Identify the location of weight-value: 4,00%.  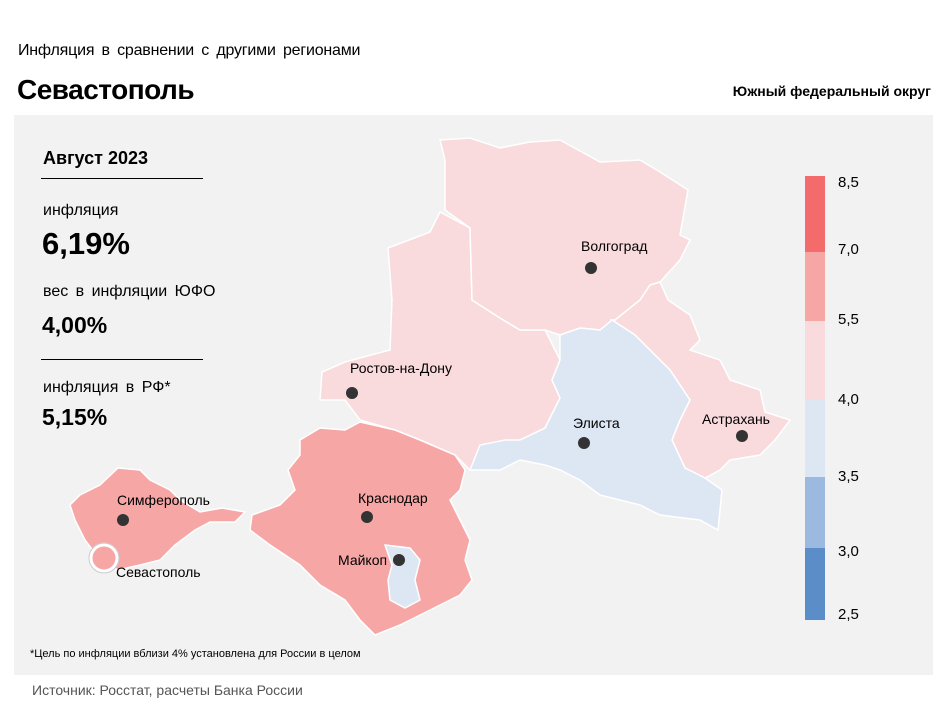
(75, 325).